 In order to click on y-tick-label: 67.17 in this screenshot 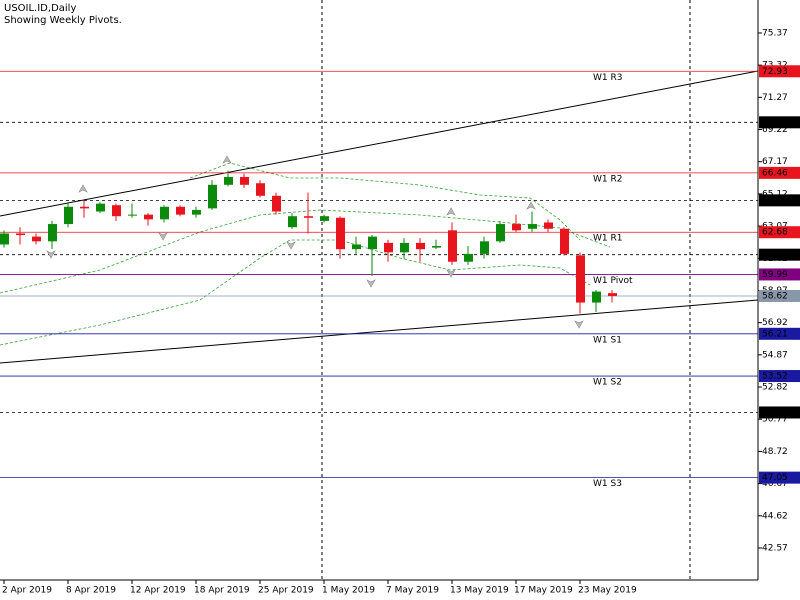, I will do `click(775, 162)`.